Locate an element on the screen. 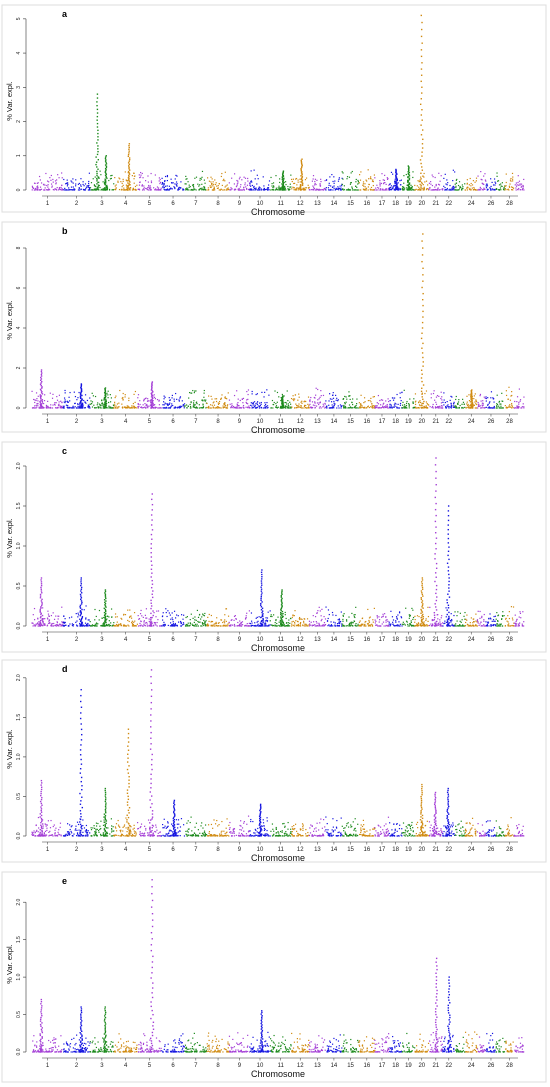 This screenshot has height=1087, width=550. x-tick-label-chr-14: 14 is located at coordinates (334, 204).